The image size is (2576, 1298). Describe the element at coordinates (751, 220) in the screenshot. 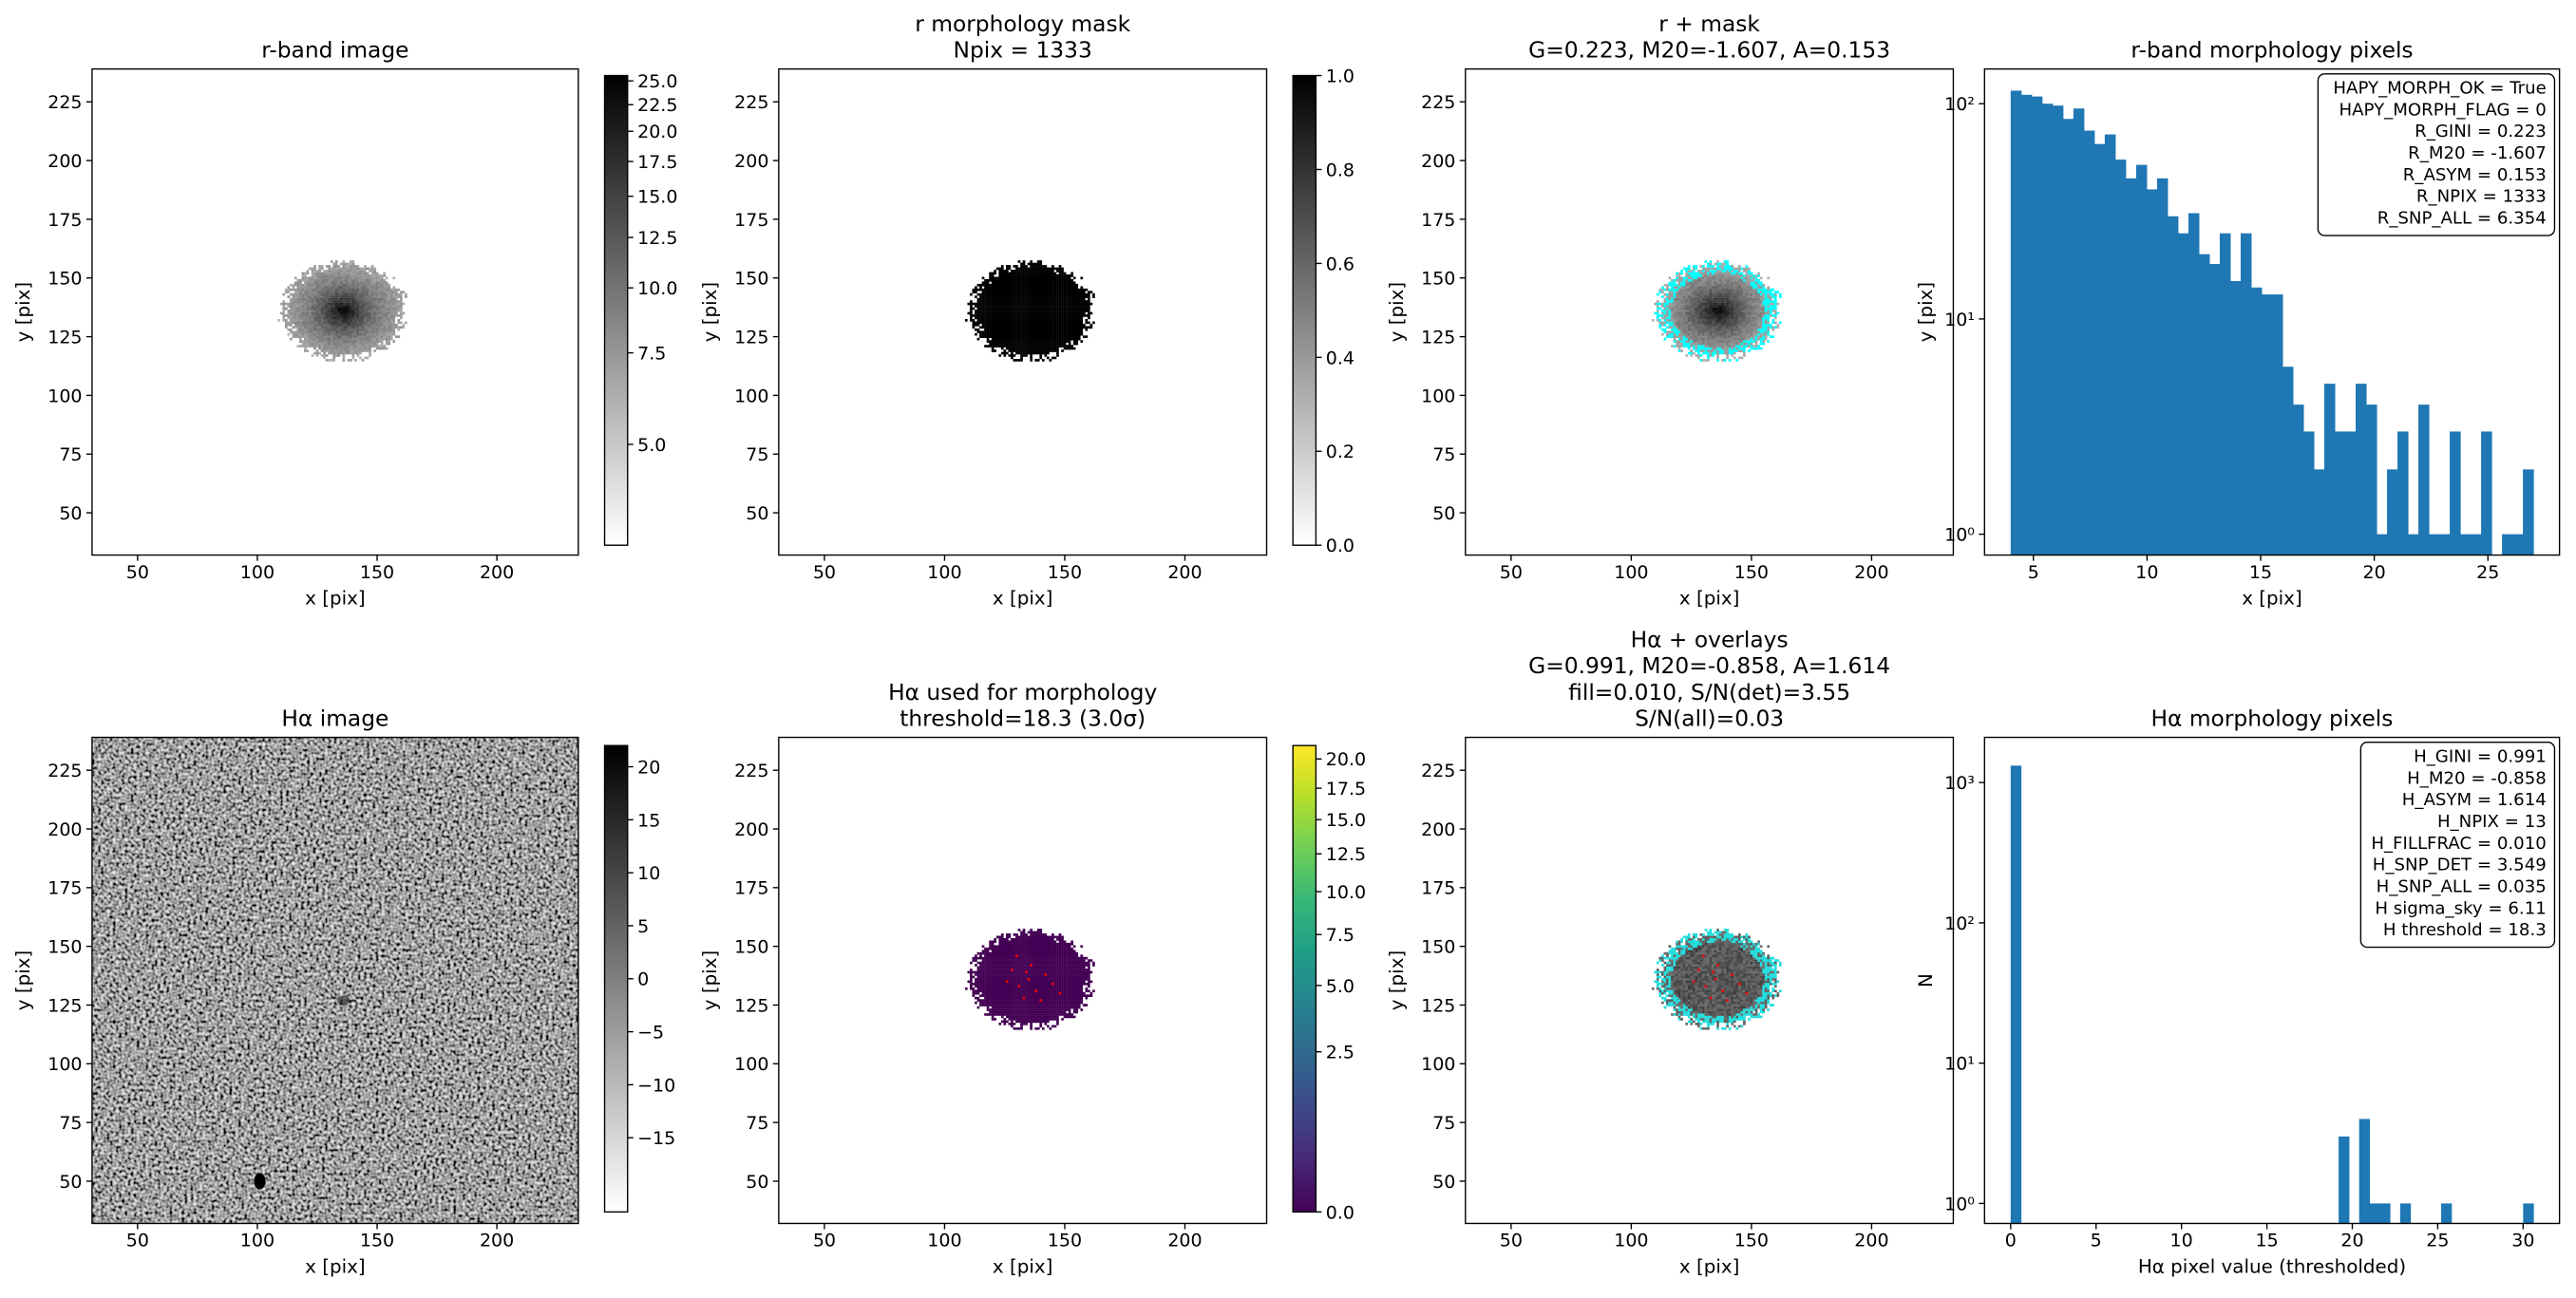

I see `y-tick-label: 175` at that location.